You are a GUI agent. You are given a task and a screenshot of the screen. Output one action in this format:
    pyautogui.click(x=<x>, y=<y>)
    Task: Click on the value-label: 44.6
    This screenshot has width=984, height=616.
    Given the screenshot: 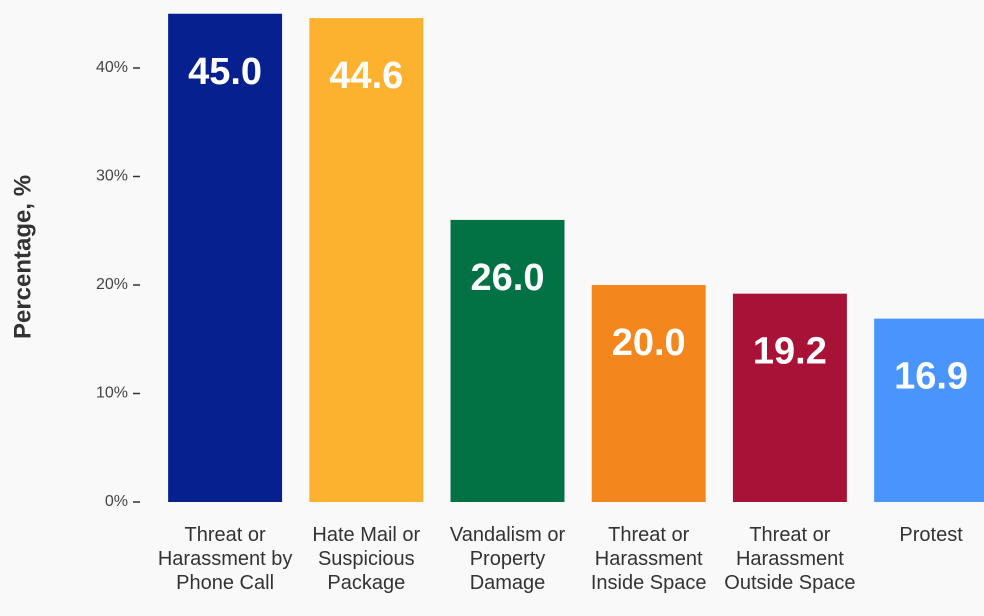 What is the action you would take?
    pyautogui.click(x=366, y=76)
    